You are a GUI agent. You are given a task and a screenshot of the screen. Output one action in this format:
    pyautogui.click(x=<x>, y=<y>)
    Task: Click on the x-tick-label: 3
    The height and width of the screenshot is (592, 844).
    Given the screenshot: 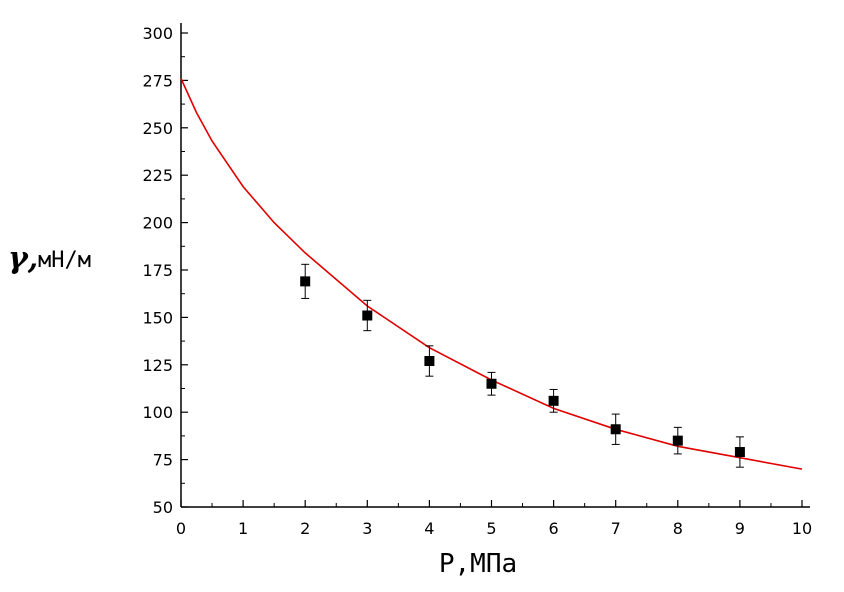 What is the action you would take?
    pyautogui.click(x=367, y=528)
    